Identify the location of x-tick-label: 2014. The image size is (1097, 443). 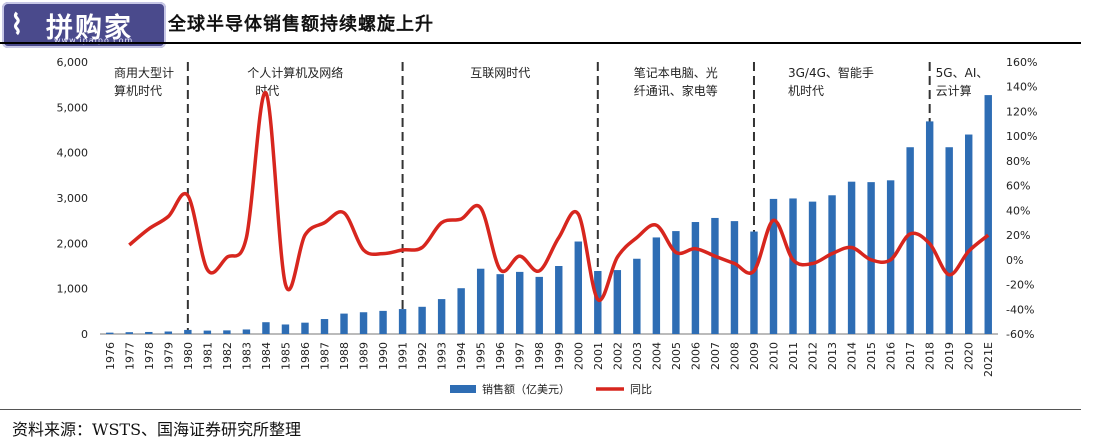
(852, 356).